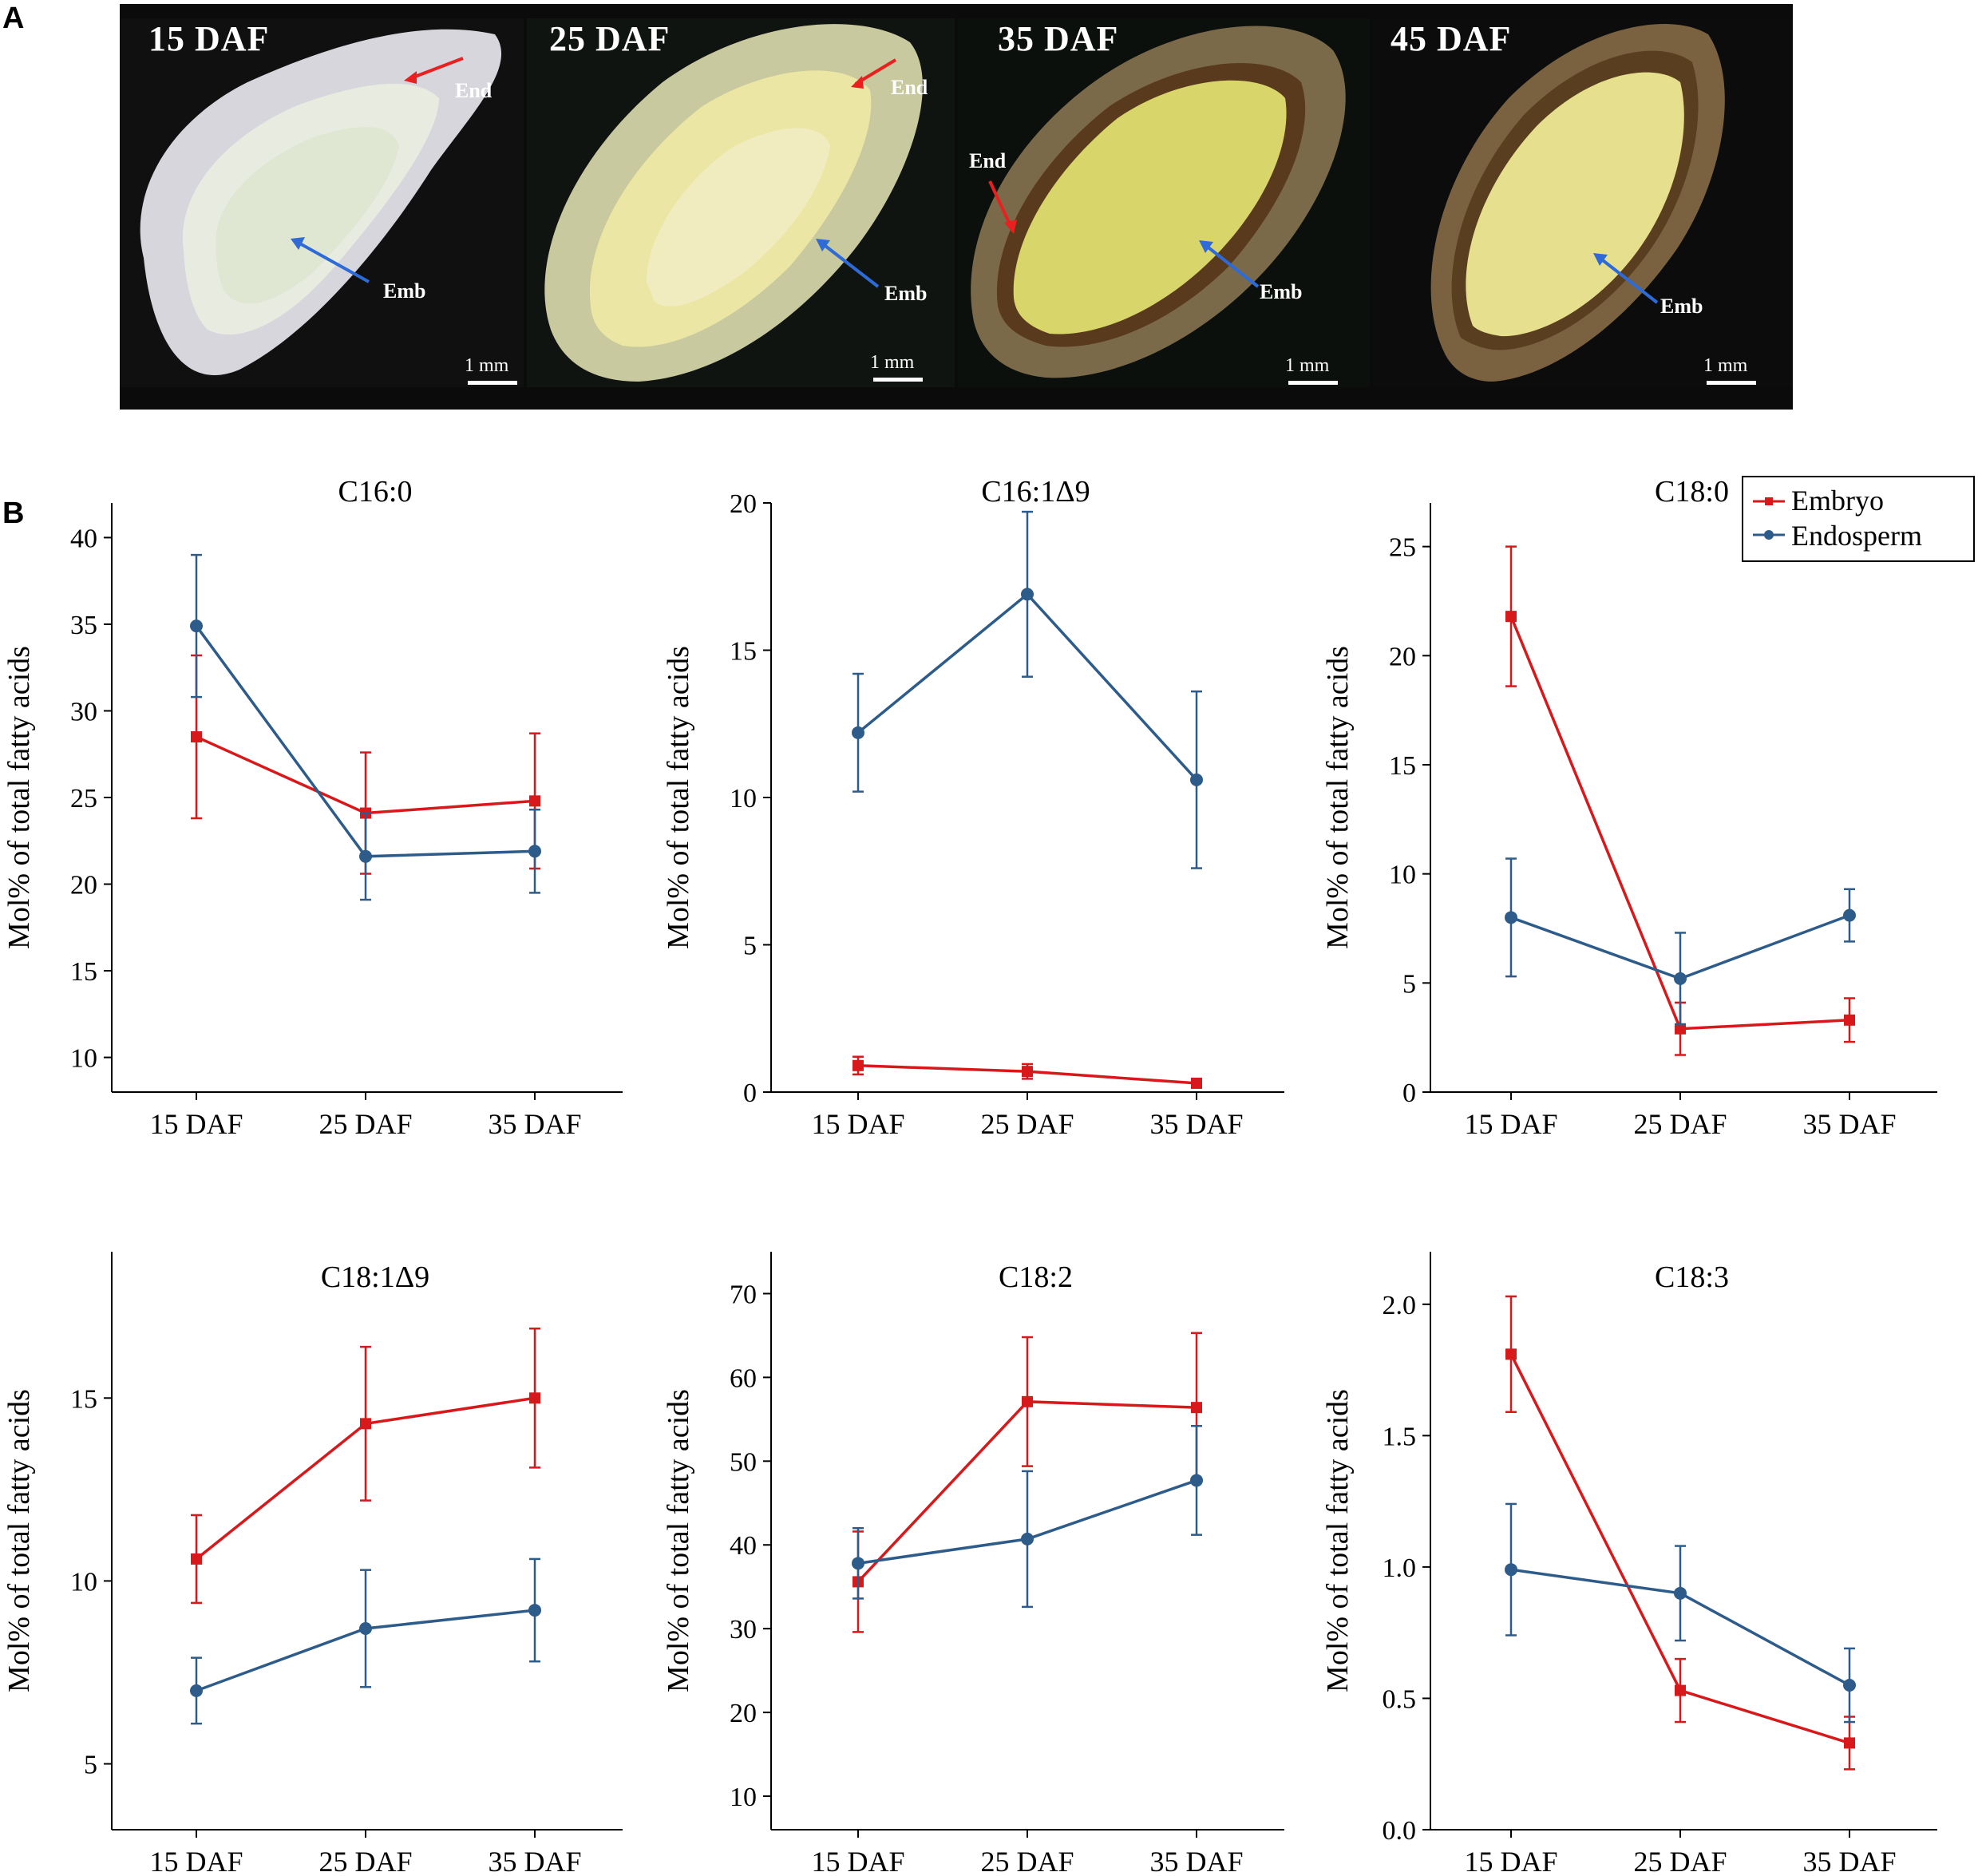  What do you see at coordinates (1036, 1277) in the screenshot?
I see `chart-title: C18:2` at bounding box center [1036, 1277].